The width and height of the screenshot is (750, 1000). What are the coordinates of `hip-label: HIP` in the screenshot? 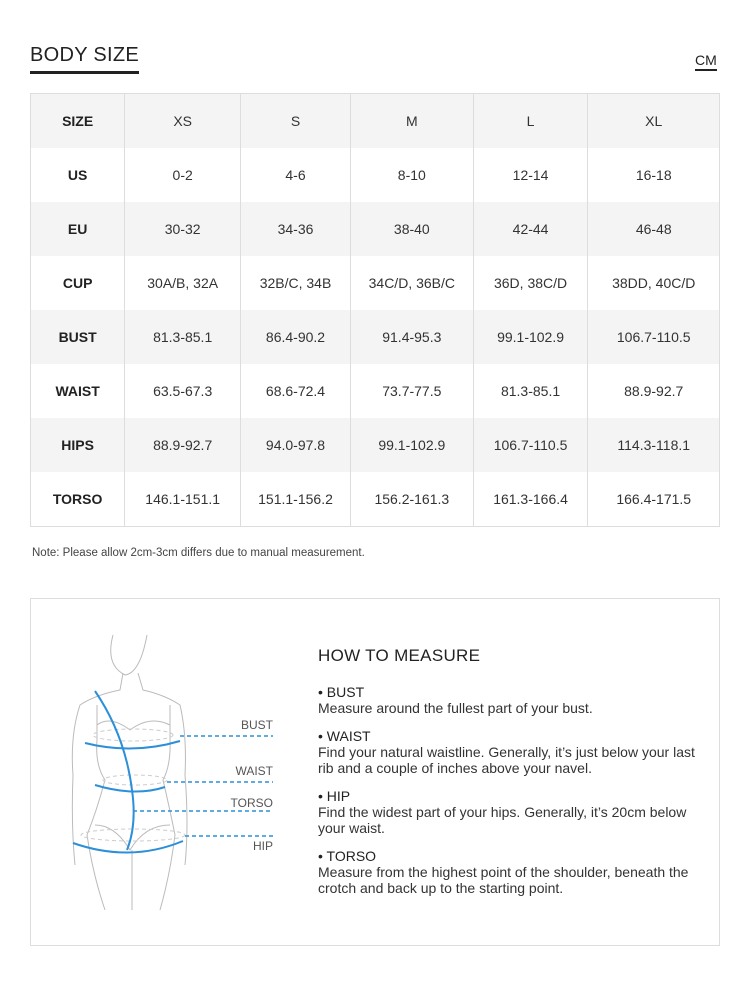 It's located at (263, 846).